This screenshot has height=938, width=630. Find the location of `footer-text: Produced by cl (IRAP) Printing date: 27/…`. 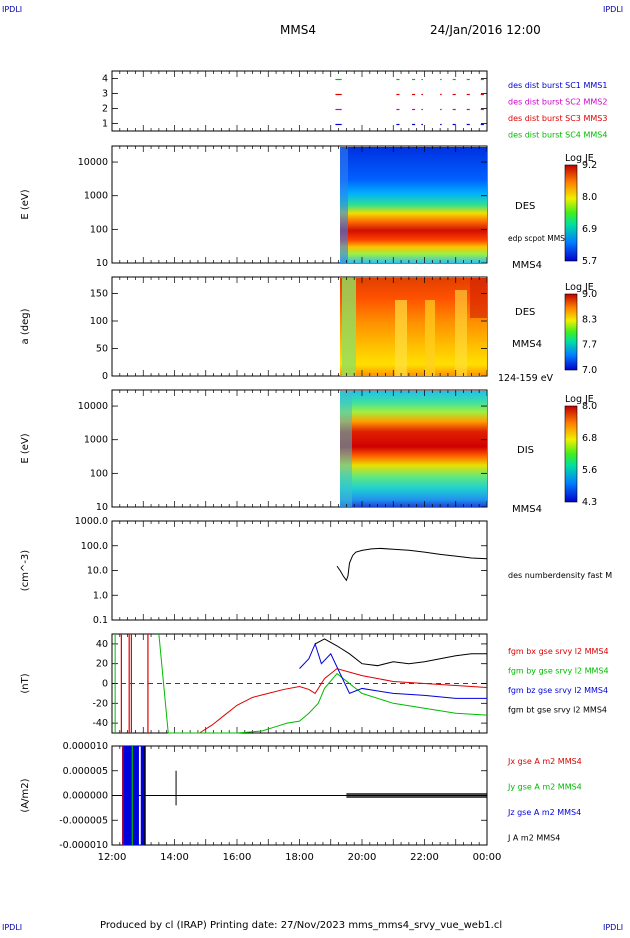

footer-text: Produced by cl (IRAP) Printing date: 27/… is located at coordinates (301, 925).